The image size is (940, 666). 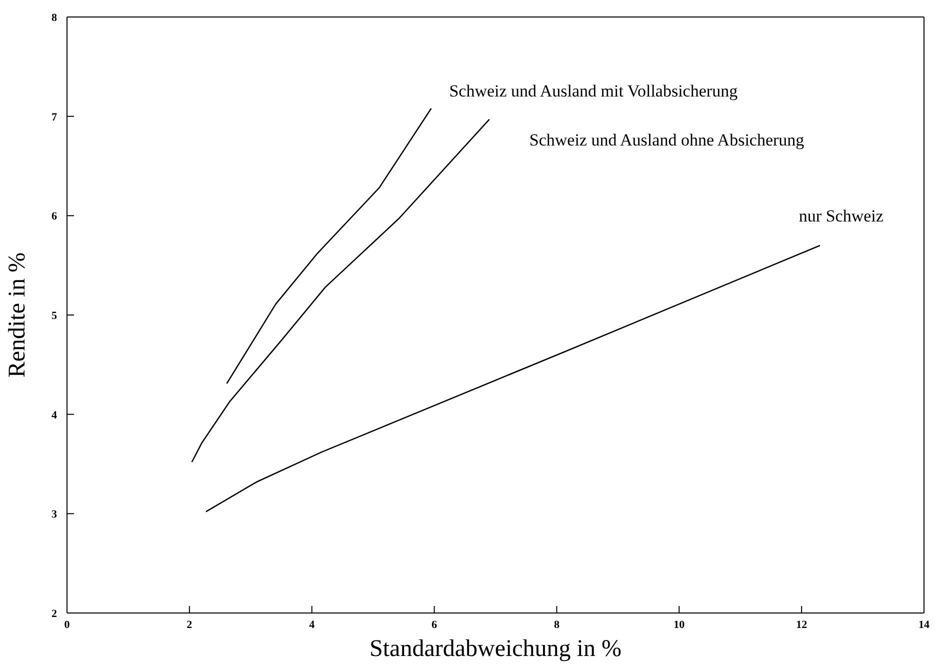 I want to click on y-axis-title: Rendite in %, so click(x=17, y=315).